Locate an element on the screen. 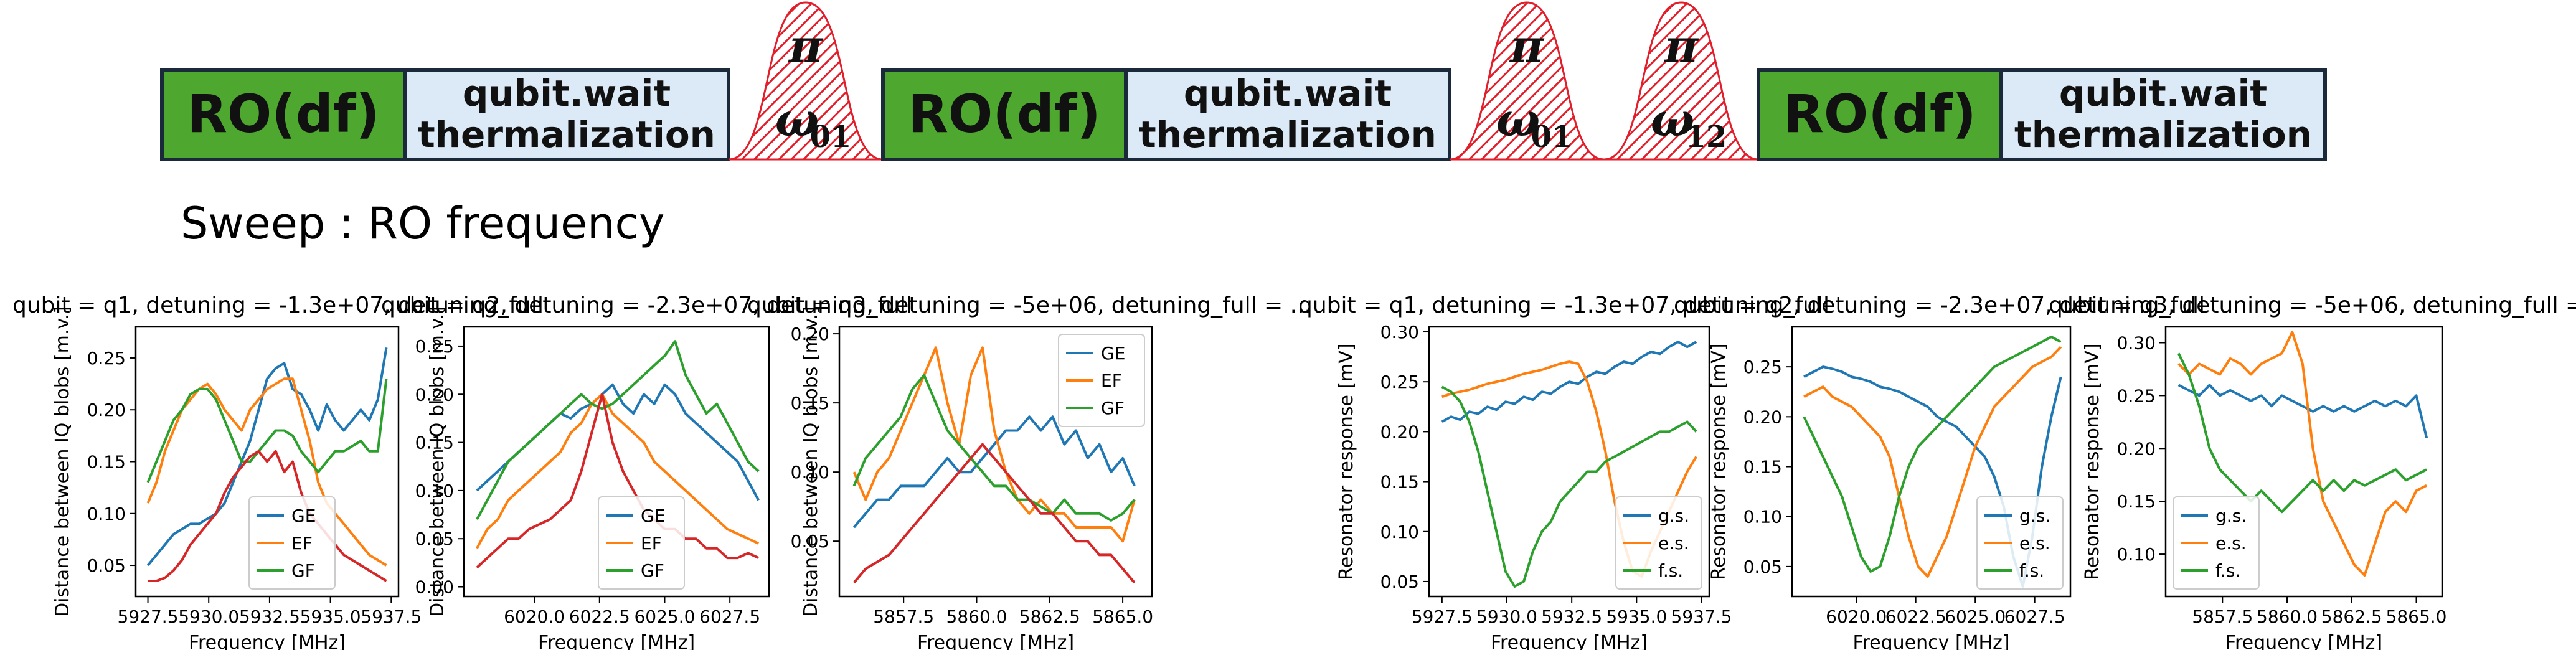  x-tick-label: 5930.0 is located at coordinates (208, 616).